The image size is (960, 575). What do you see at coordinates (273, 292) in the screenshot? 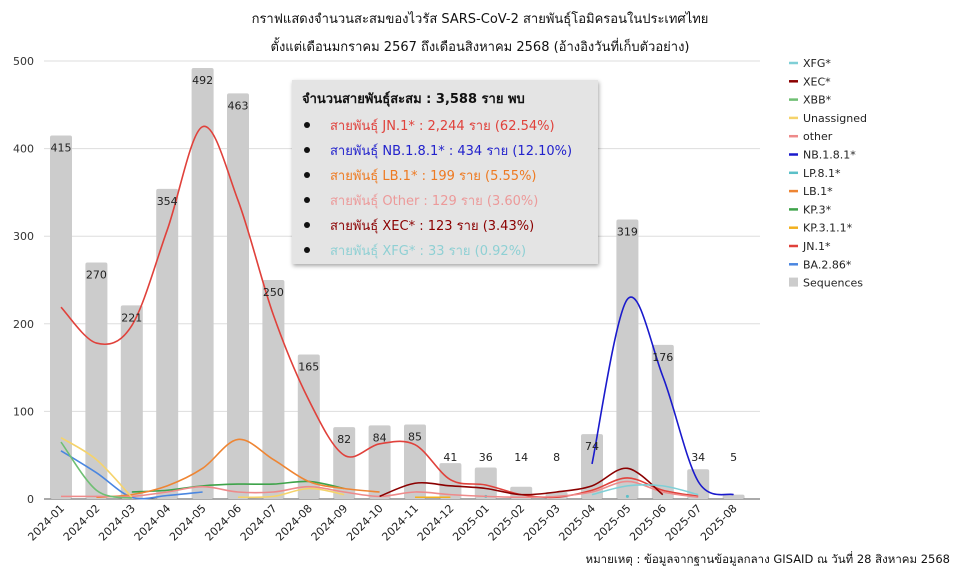
I see `bar-data-label: 250` at bounding box center [273, 292].